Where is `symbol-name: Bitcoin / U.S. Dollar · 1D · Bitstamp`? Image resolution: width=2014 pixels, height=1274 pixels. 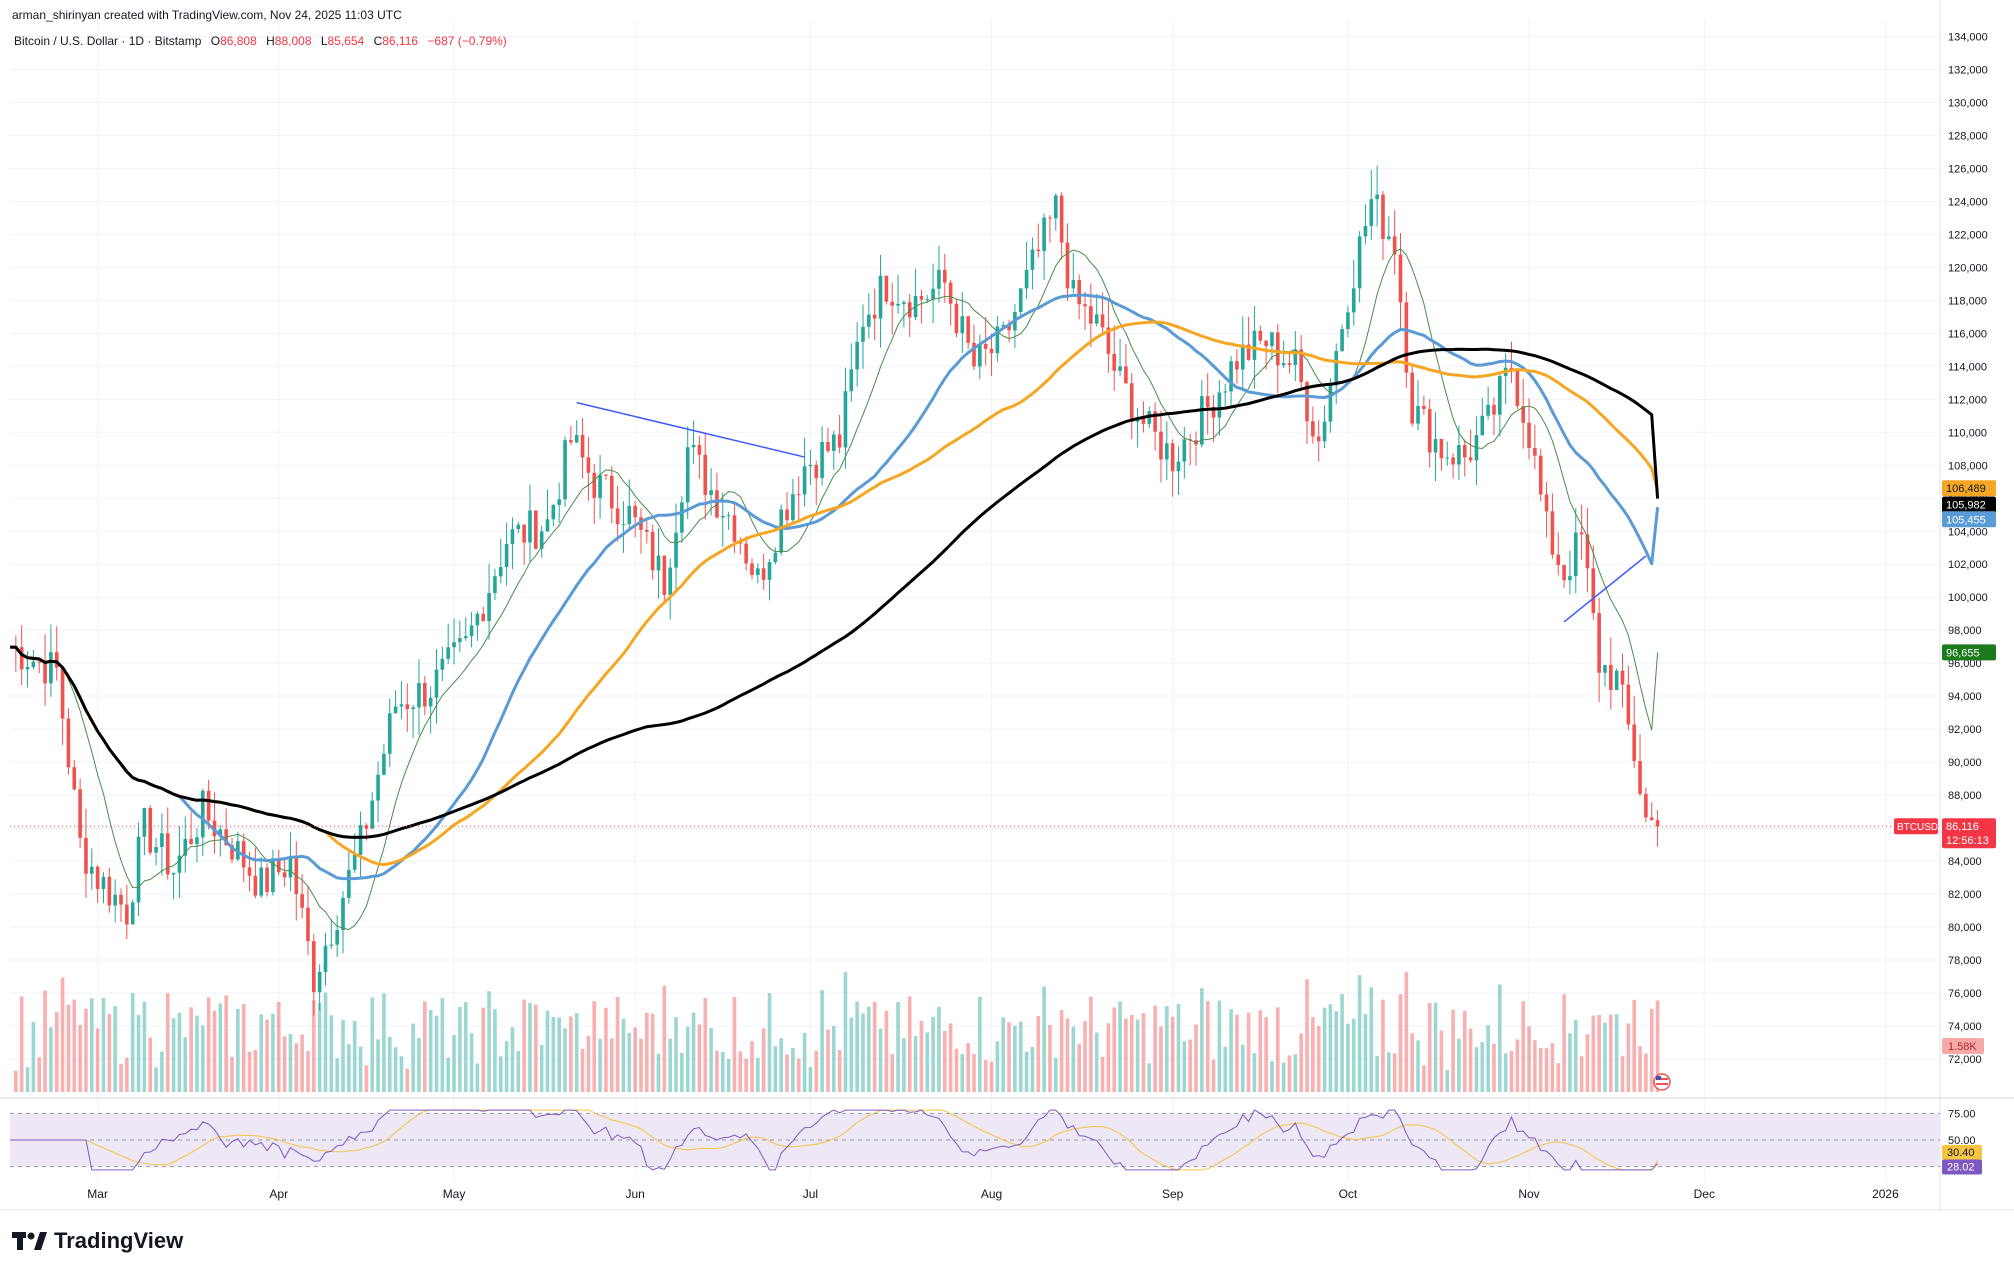
symbol-name: Bitcoin / U.S. Dollar · 1D · Bitstamp is located at coordinates (108, 41).